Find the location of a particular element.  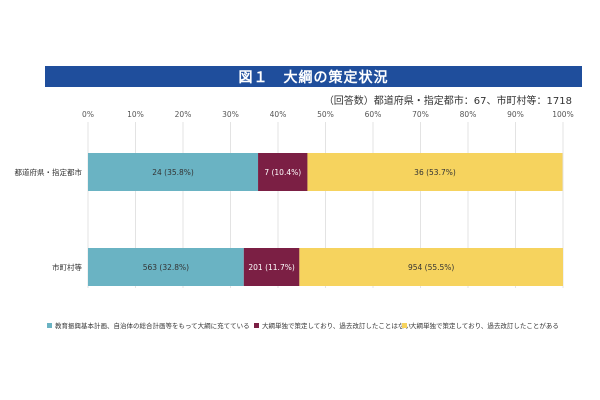

data-label: 24 (35.8%) is located at coordinates (173, 172).